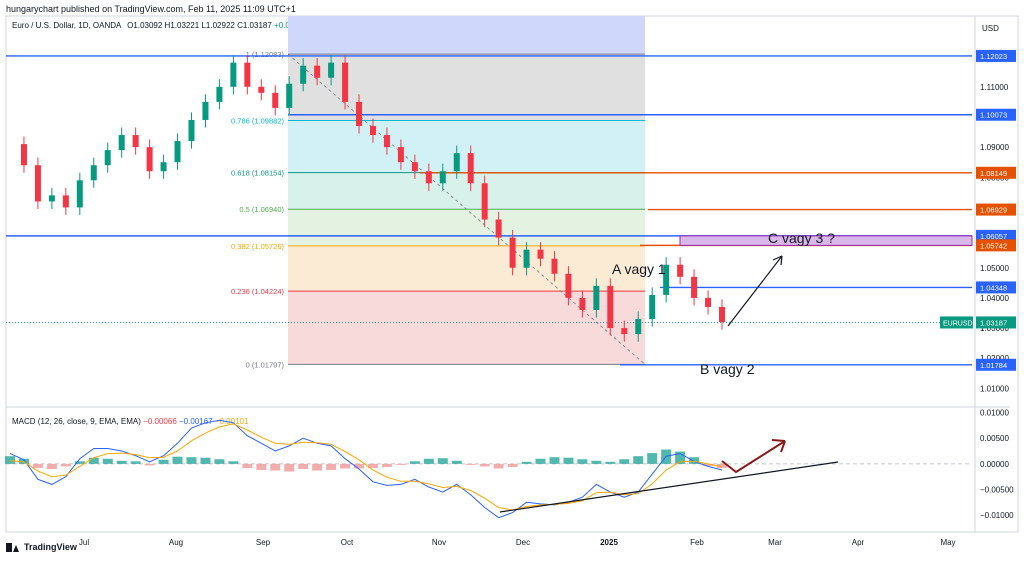 Image resolution: width=1024 pixels, height=561 pixels. What do you see at coordinates (994, 464) in the screenshot?
I see `macd-y-tick-label: 0.00000` at bounding box center [994, 464].